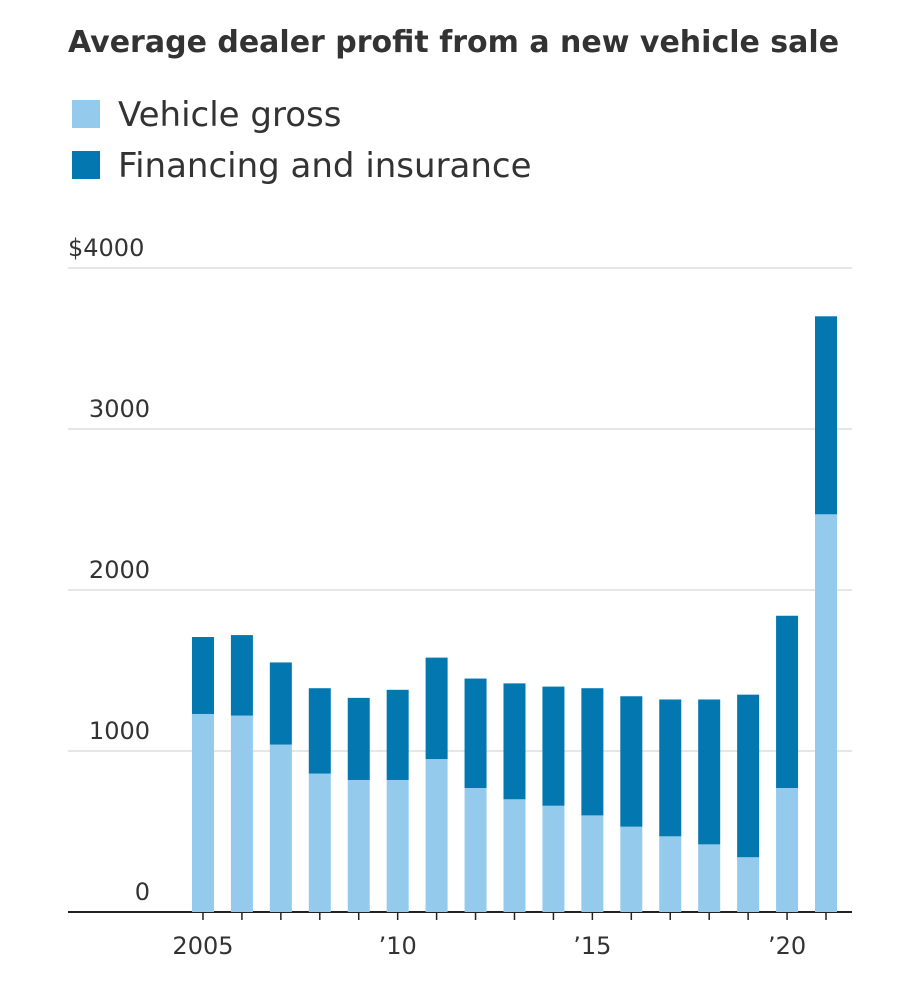  I want to click on y-tick-label: 2000, so click(119, 570).